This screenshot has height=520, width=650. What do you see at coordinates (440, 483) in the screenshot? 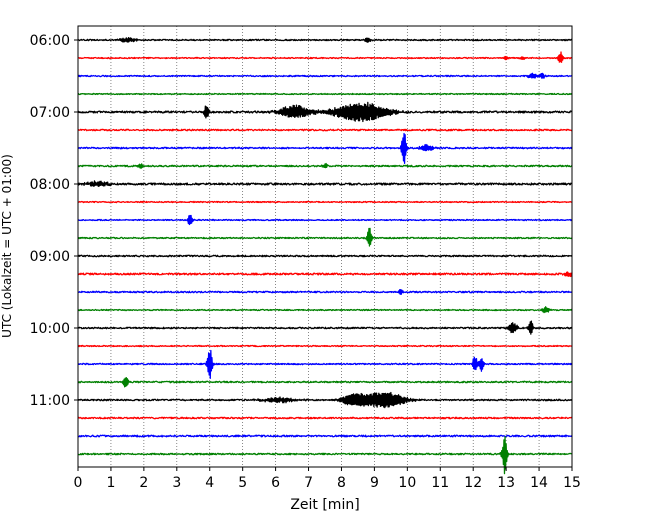
I see `x-tick-label-11: 11` at bounding box center [440, 483].